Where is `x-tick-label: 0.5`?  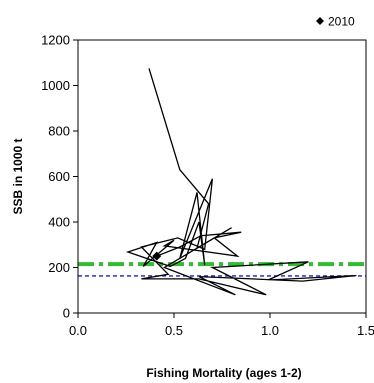 x-tick-label: 0.5 is located at coordinates (174, 330).